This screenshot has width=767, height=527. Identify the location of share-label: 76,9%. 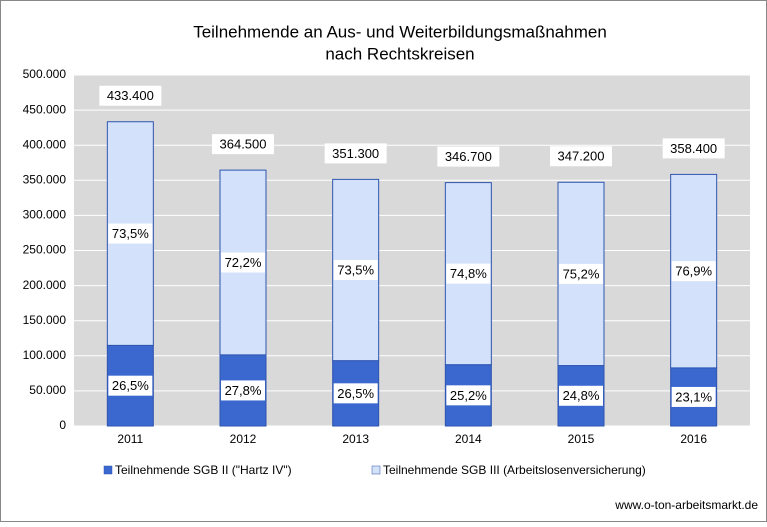
(693, 271).